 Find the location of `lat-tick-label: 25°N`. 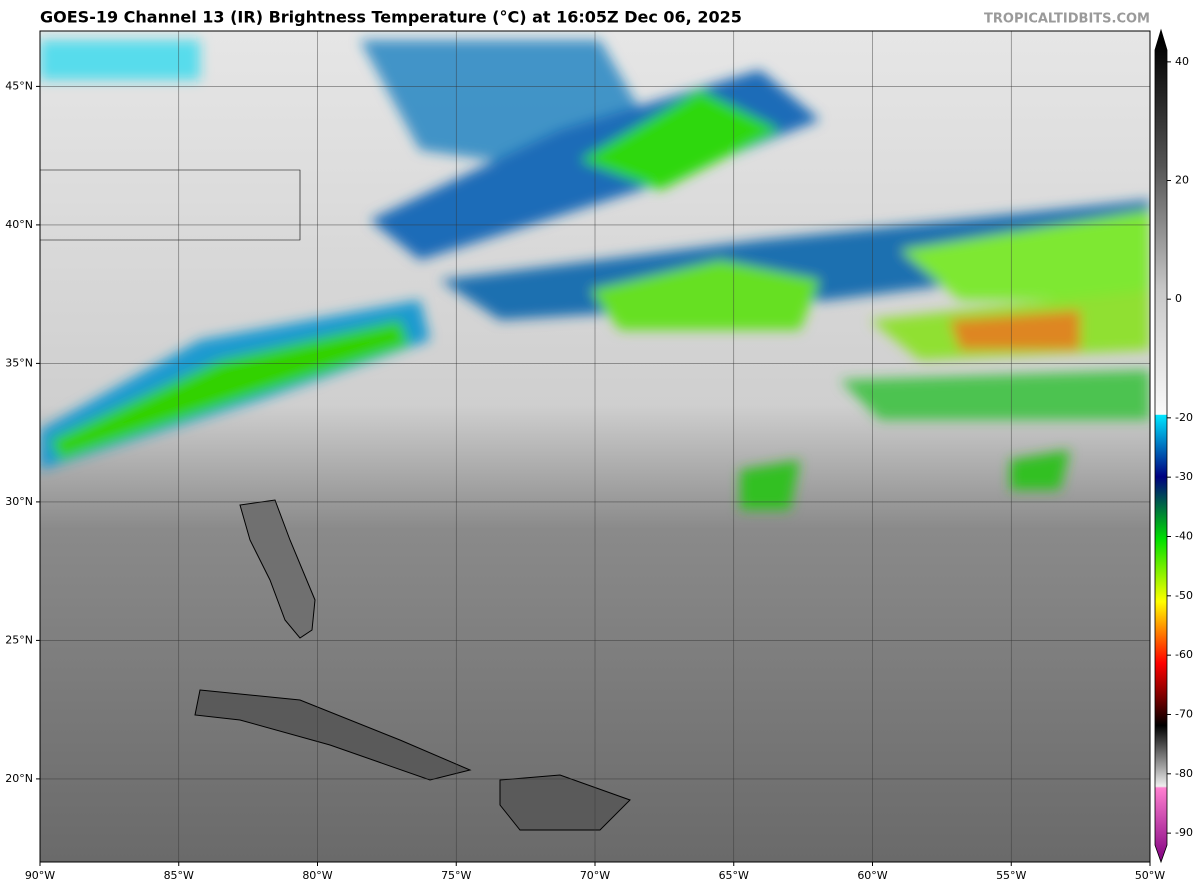

lat-tick-label: 25°N is located at coordinates (19, 639).